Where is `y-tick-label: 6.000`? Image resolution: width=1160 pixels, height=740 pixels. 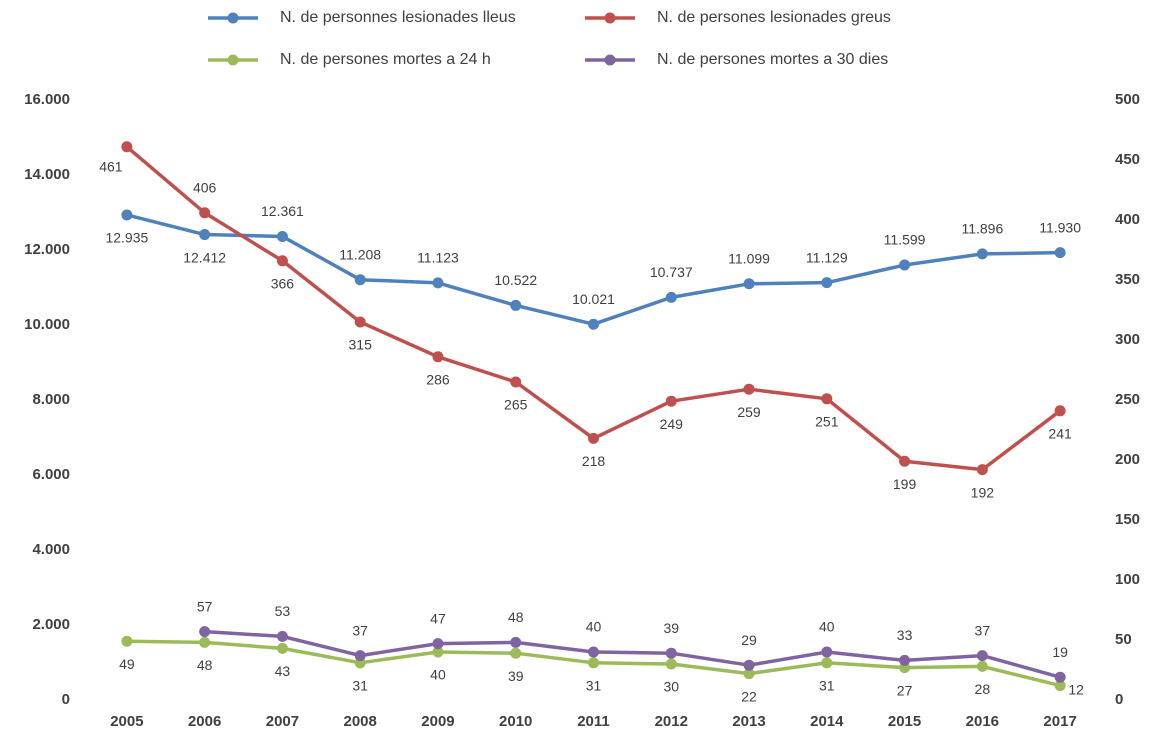 y-tick-label: 6.000 is located at coordinates (51, 474).